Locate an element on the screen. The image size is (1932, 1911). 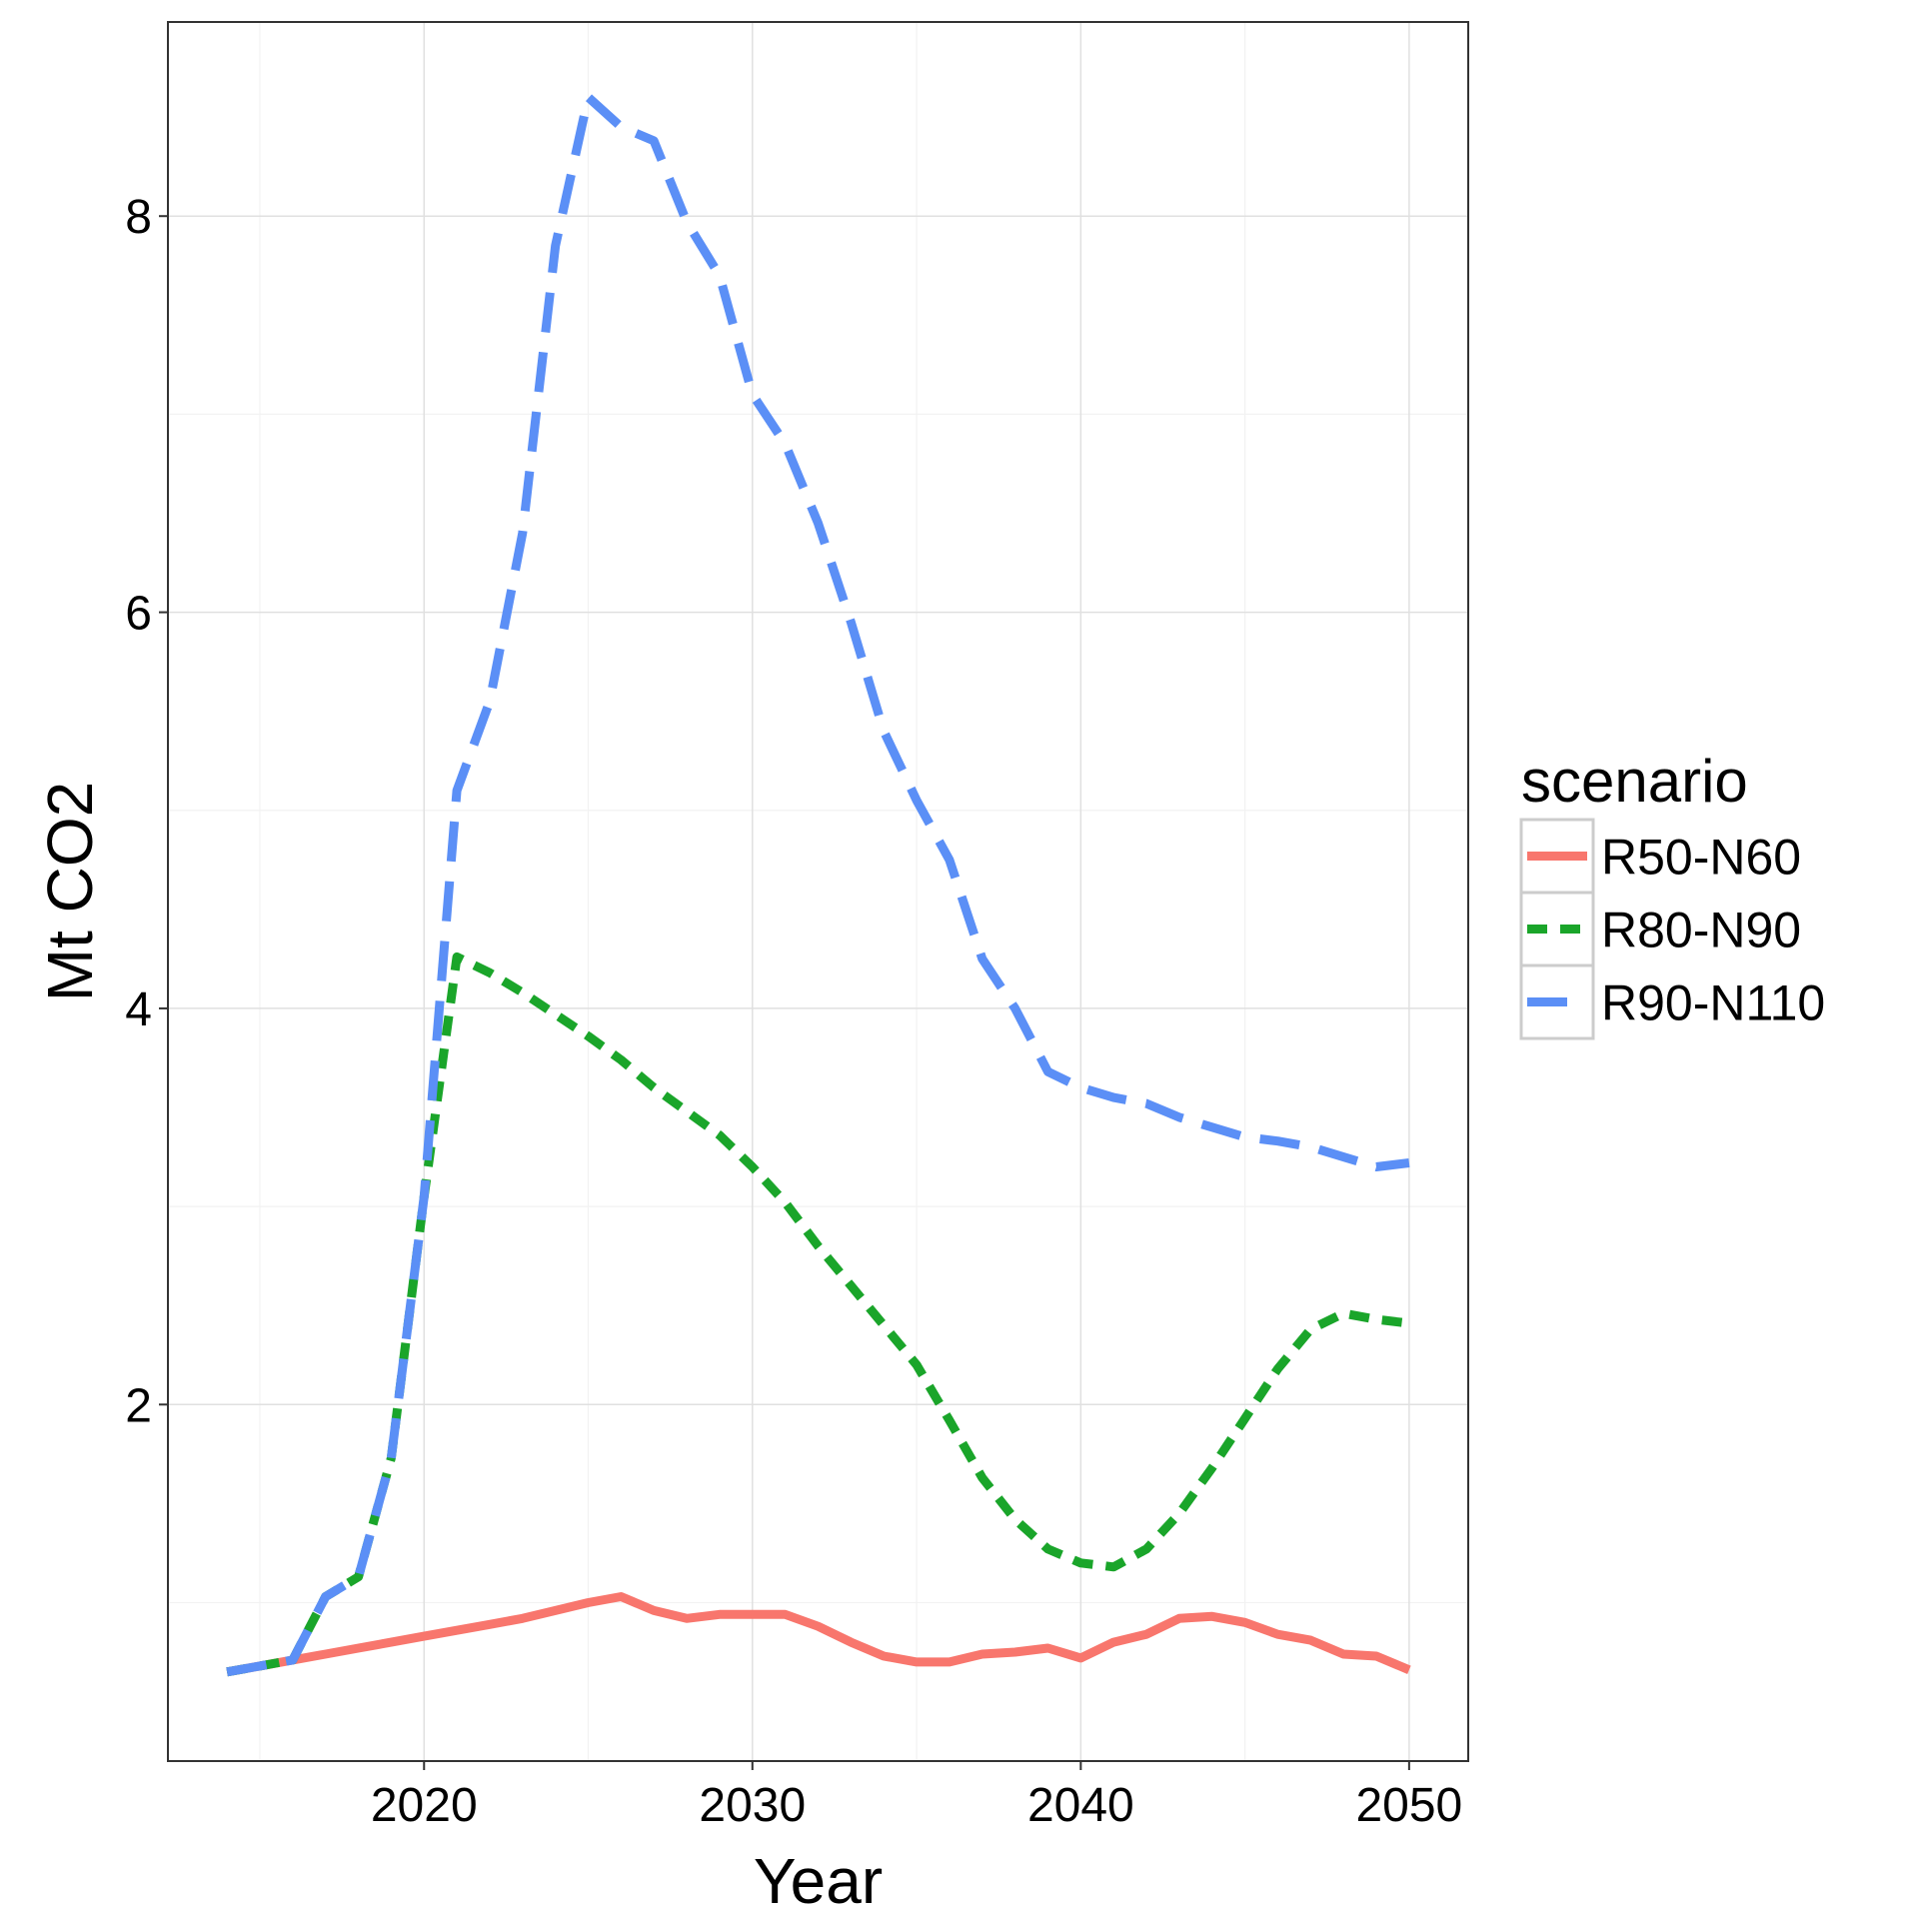
legend-label: R50-N60 is located at coordinates (1701, 858).